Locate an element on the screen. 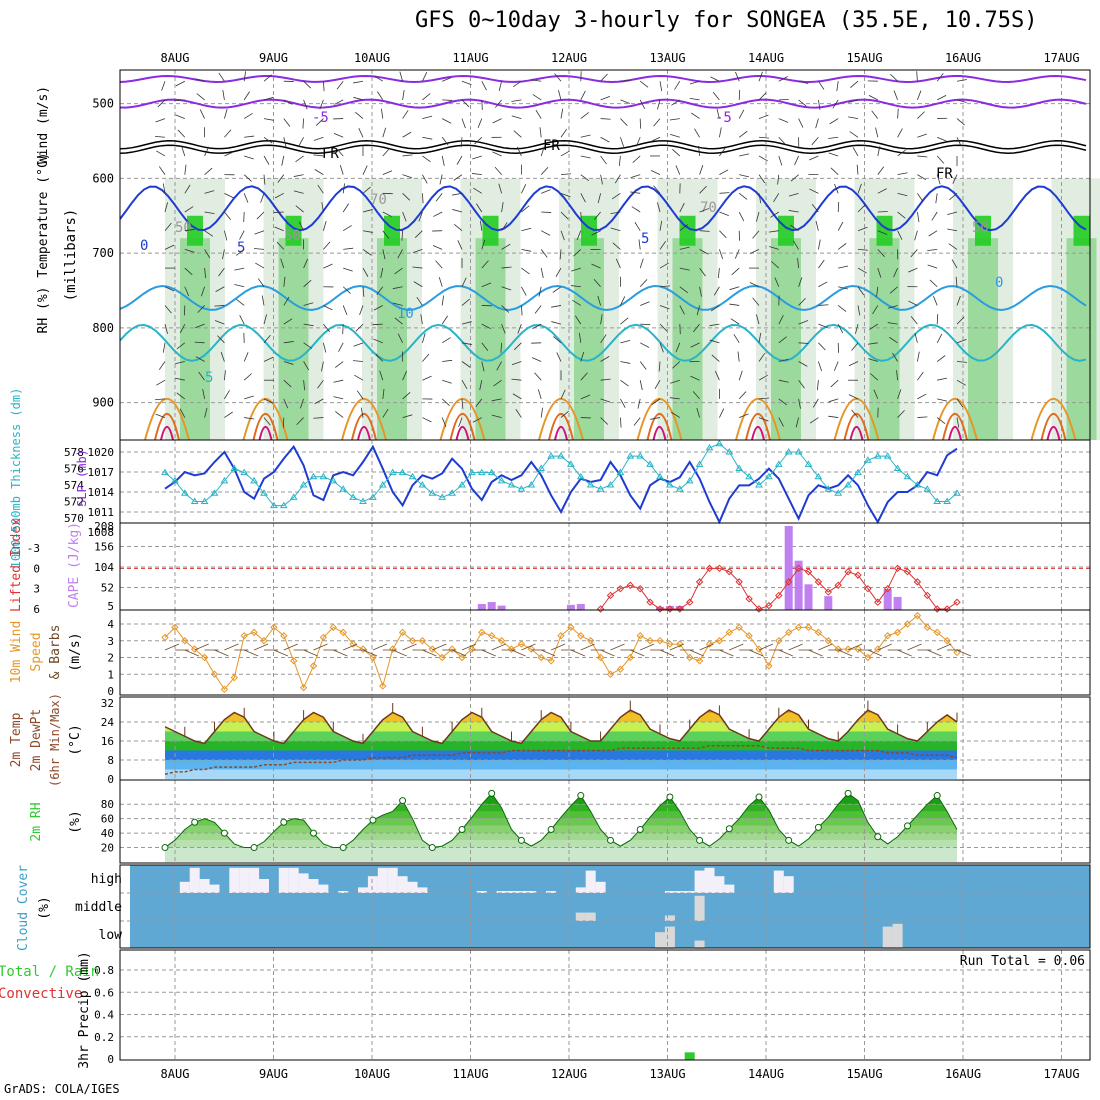 The height and width of the screenshot is (1100, 1100). temp-tick-label: 0 is located at coordinates (110, 779).